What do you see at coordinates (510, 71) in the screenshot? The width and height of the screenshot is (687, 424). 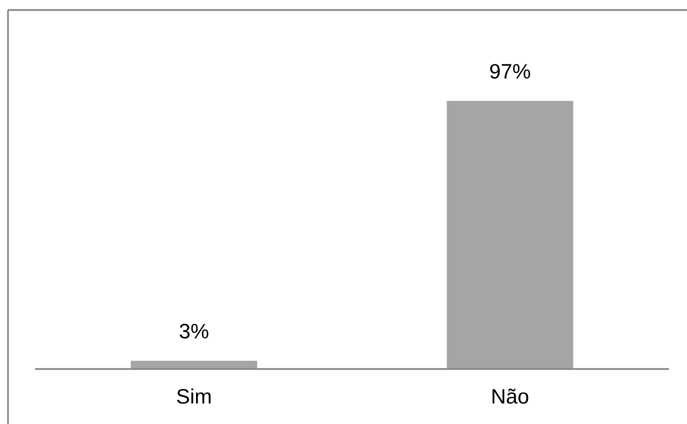 I see `data-label: 97%` at bounding box center [510, 71].